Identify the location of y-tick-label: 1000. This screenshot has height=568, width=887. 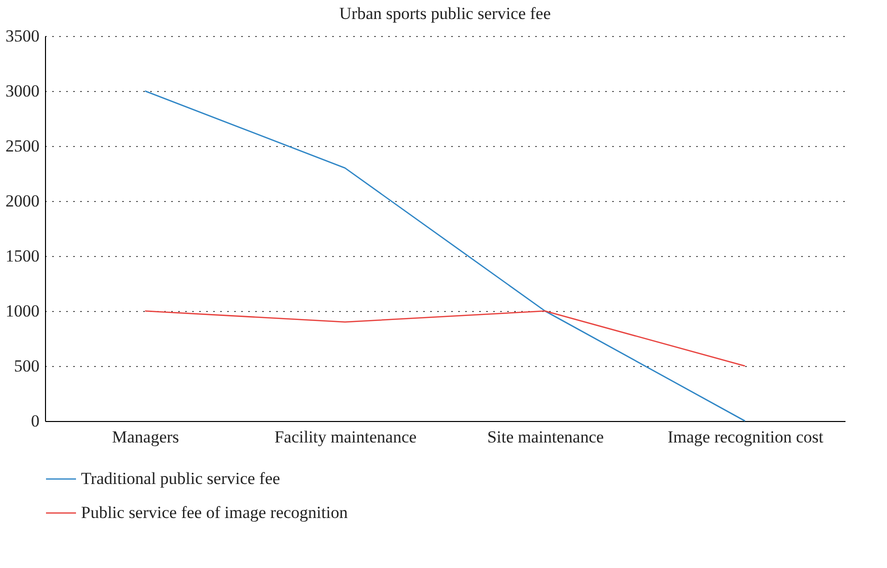
(23, 311).